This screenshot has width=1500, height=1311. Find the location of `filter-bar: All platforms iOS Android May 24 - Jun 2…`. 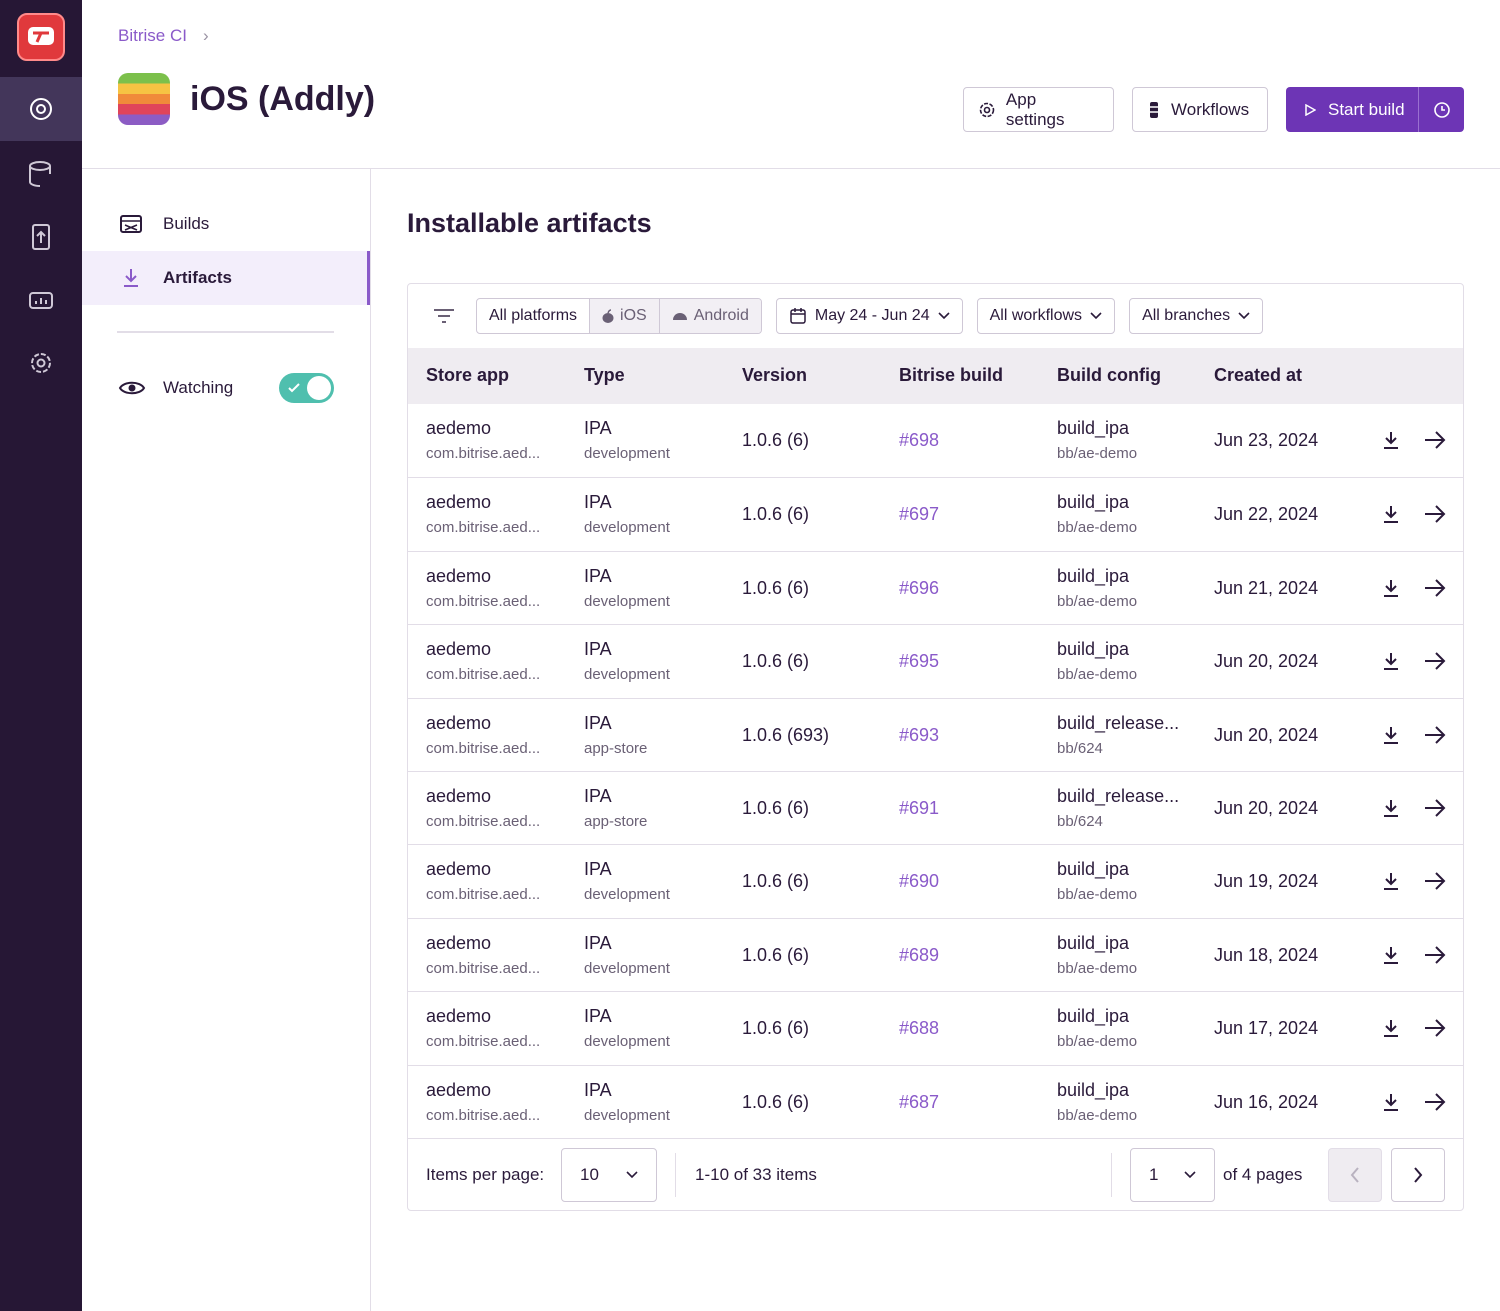

filter-bar: All platforms iOS Android May 24 - Jun 2… is located at coordinates (935, 316).